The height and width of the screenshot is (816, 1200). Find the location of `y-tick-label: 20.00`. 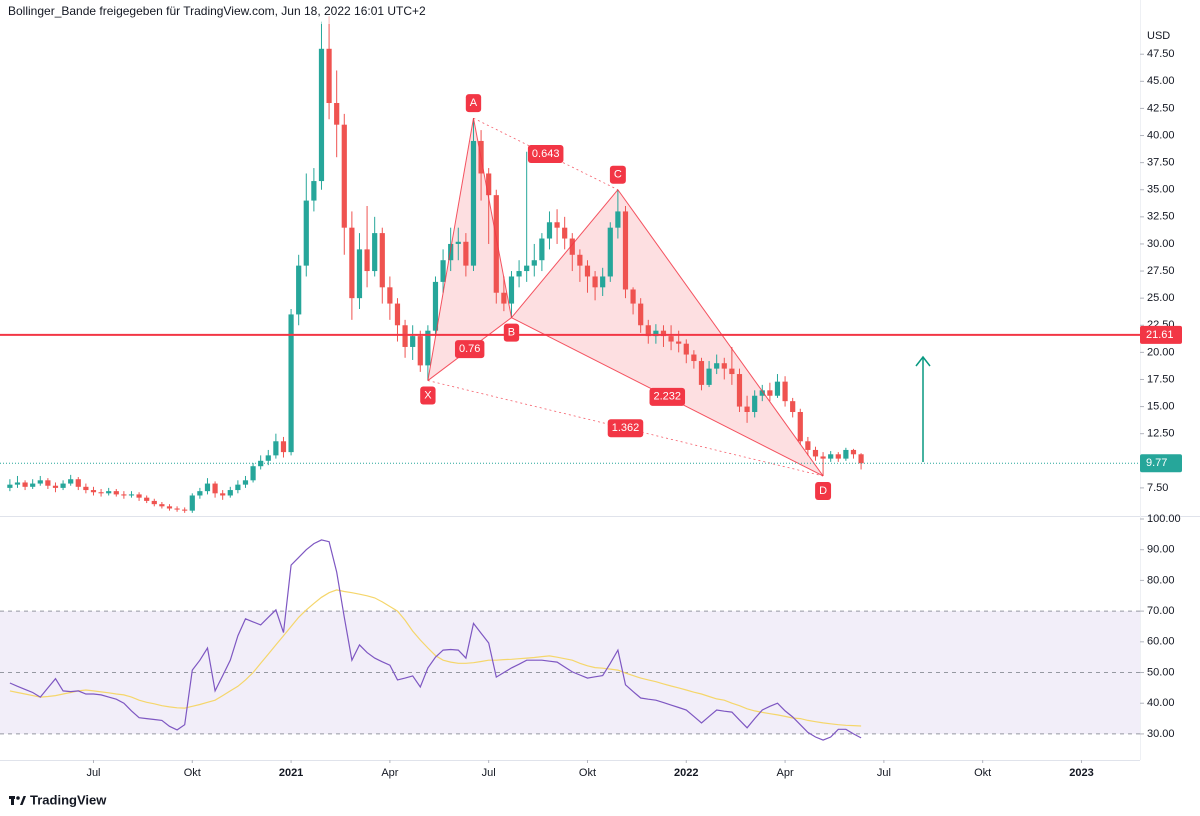

y-tick-label: 20.00 is located at coordinates (1161, 352).